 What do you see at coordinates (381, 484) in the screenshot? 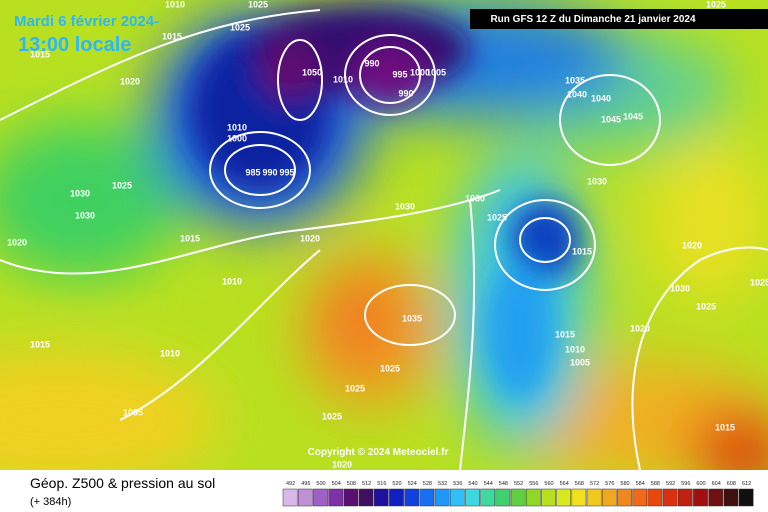
I see `legend-label: 516` at bounding box center [381, 484].